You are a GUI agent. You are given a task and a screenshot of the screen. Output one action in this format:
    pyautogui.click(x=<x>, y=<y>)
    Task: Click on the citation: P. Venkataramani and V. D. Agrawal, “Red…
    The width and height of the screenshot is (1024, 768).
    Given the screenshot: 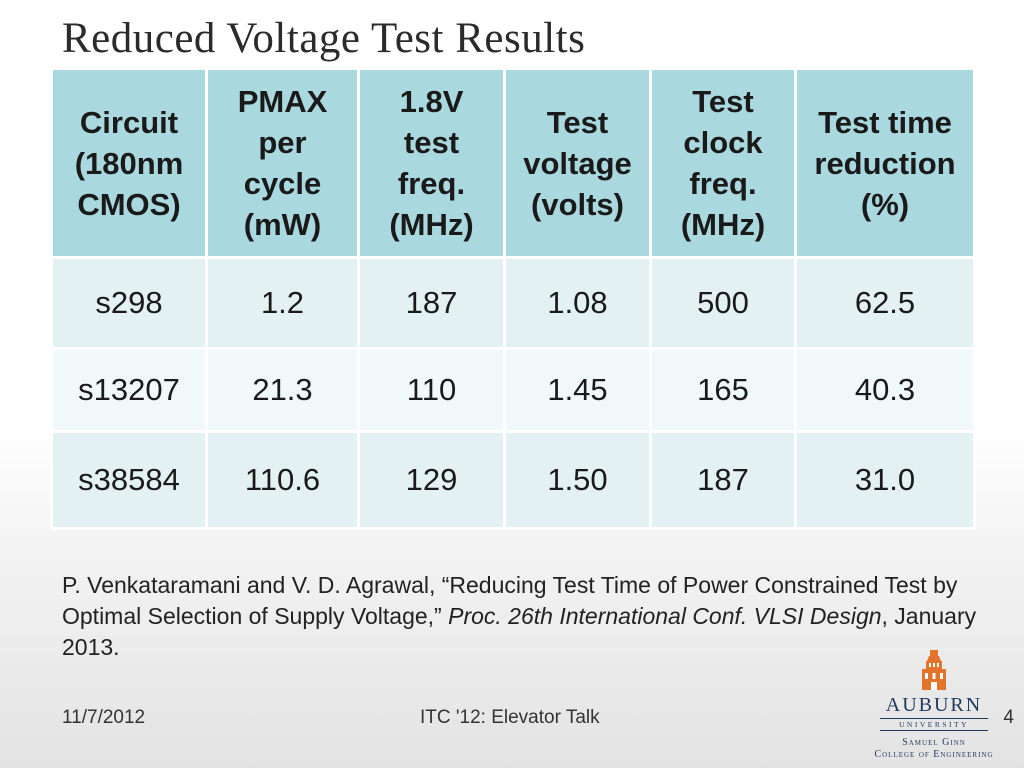 What is the action you would take?
    pyautogui.click(x=527, y=616)
    